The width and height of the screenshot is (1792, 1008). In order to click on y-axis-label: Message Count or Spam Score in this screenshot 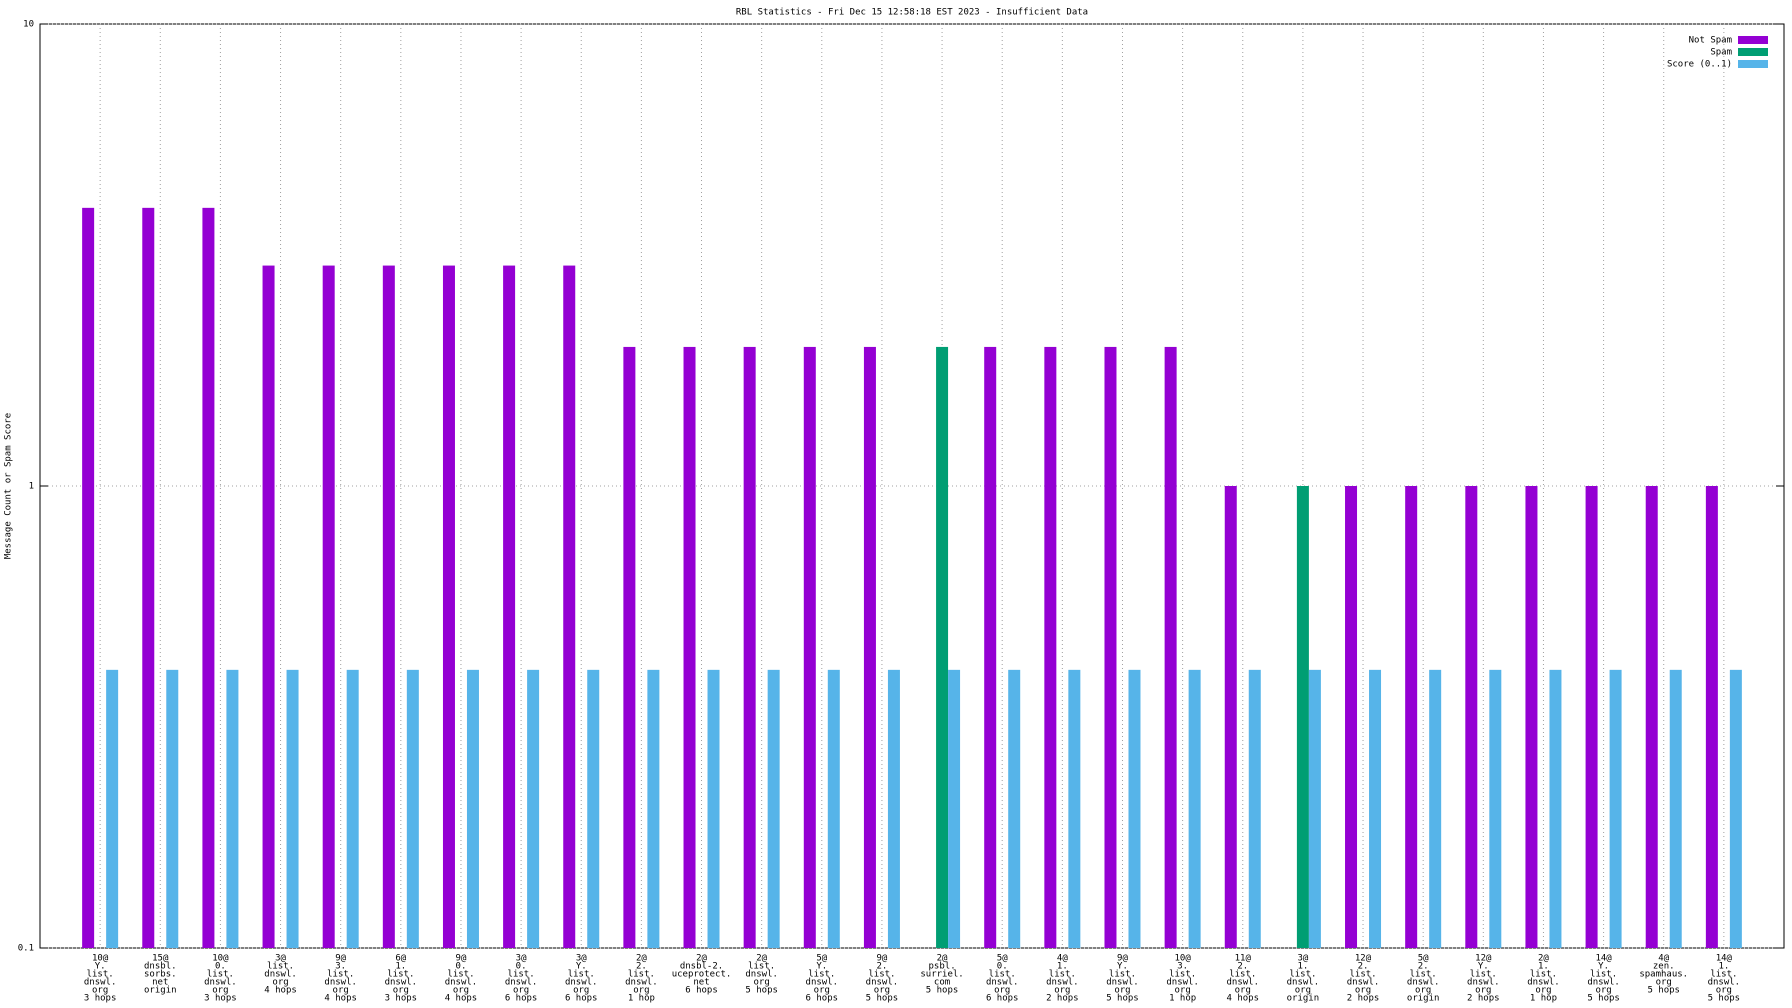, I will do `click(9, 486)`.